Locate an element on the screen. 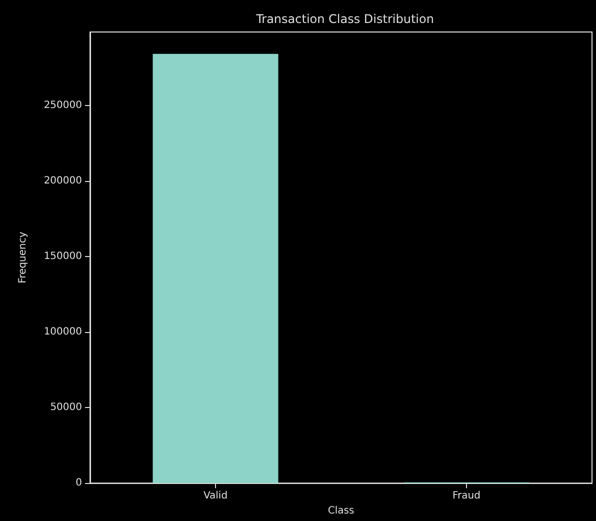 The image size is (596, 521). x-tick-label: Fraud is located at coordinates (466, 496).